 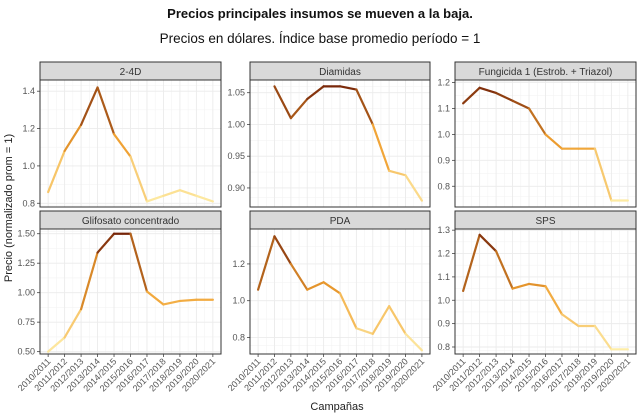 I want to click on y-axis-title: Precio (normalizado prom = 1), so click(x=9, y=208).